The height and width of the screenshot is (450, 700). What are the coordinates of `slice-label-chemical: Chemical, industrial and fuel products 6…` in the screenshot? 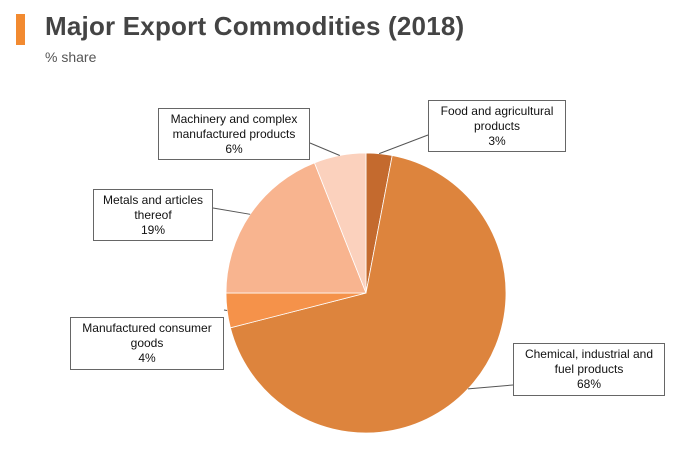 It's located at (589, 369).